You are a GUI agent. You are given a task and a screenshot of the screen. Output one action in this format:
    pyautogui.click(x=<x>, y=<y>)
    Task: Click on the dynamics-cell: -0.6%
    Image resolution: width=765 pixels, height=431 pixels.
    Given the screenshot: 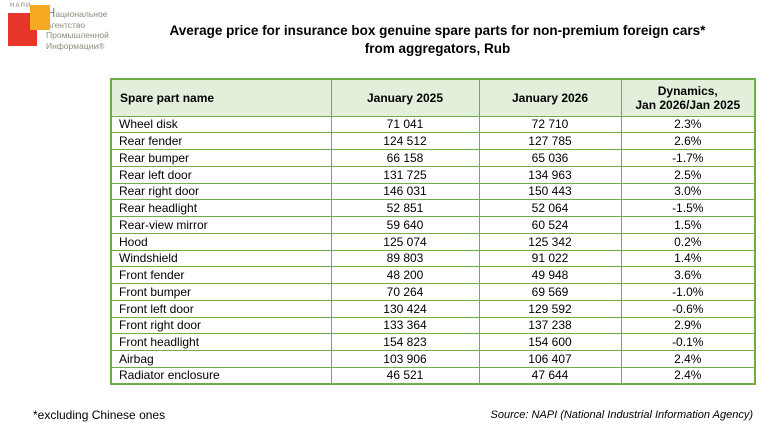 What is the action you would take?
    pyautogui.click(x=688, y=308)
    